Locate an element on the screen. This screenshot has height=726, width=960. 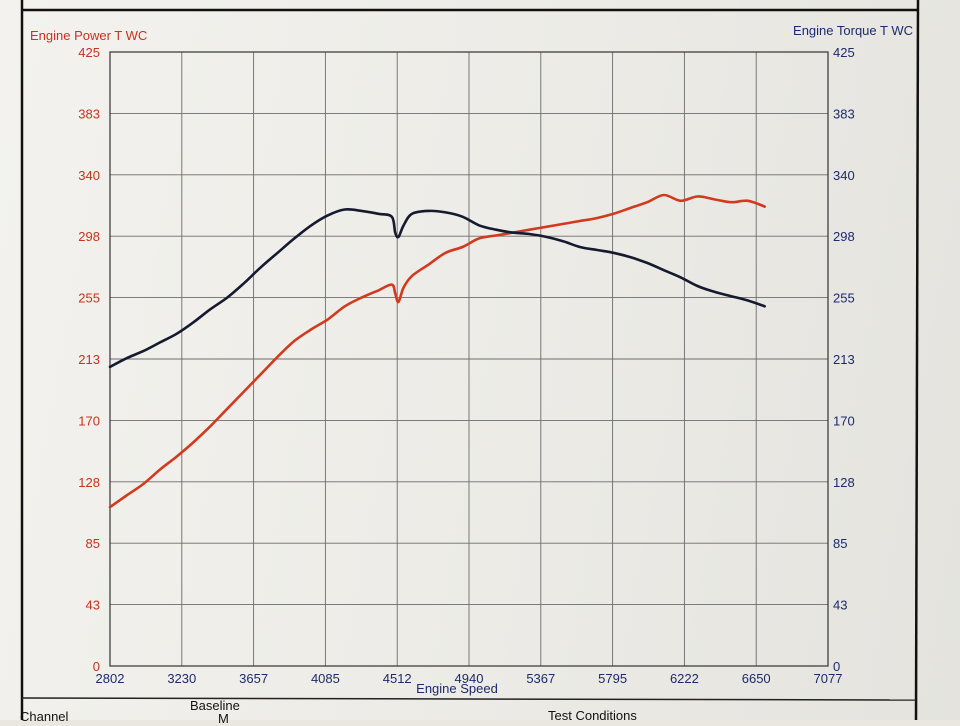
page-border-right is located at coordinates (917, 360).